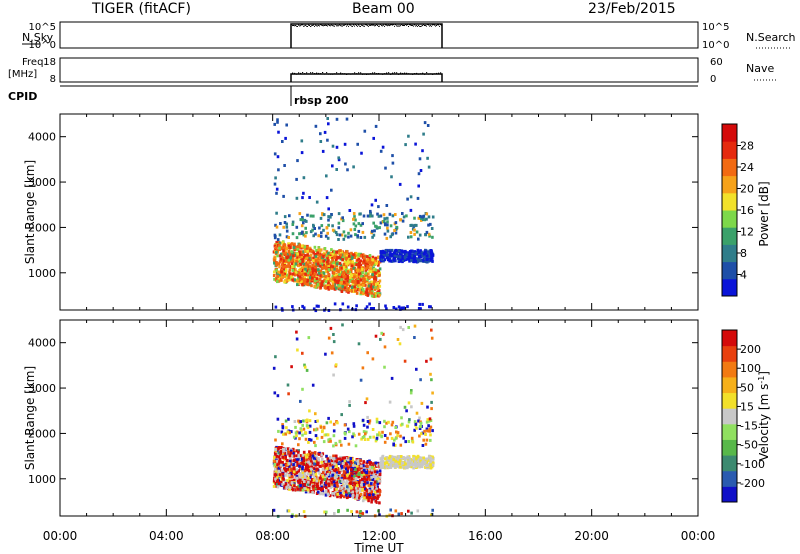 The image size is (800, 554). What do you see at coordinates (715, 27) in the screenshot?
I see `nsky-rtick-top: 10^5` at bounding box center [715, 27].